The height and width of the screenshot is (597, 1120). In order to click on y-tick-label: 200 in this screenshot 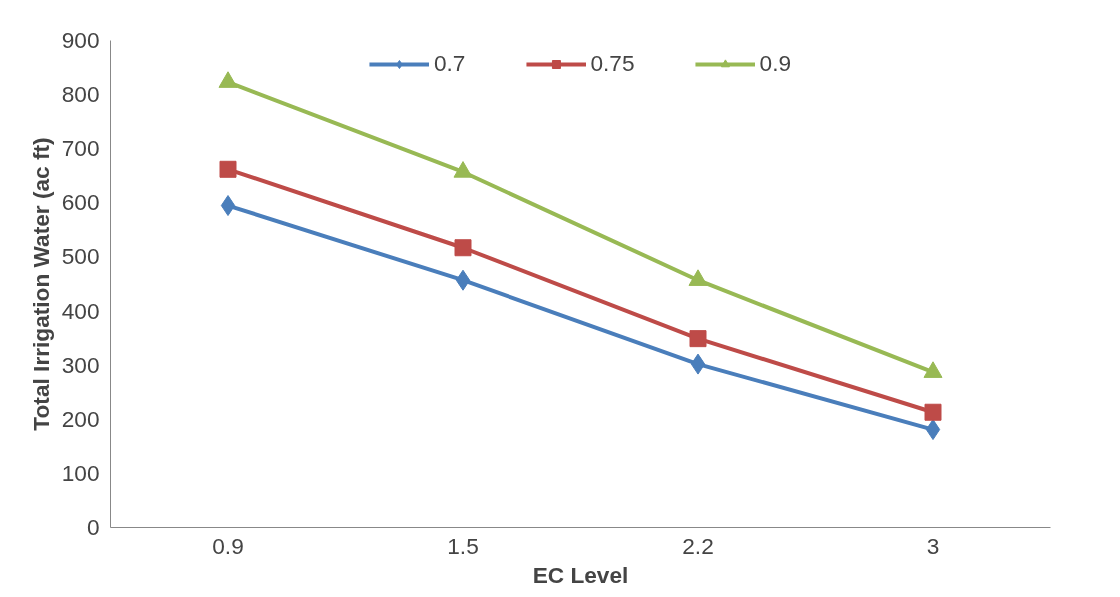, I will do `click(80, 418)`.